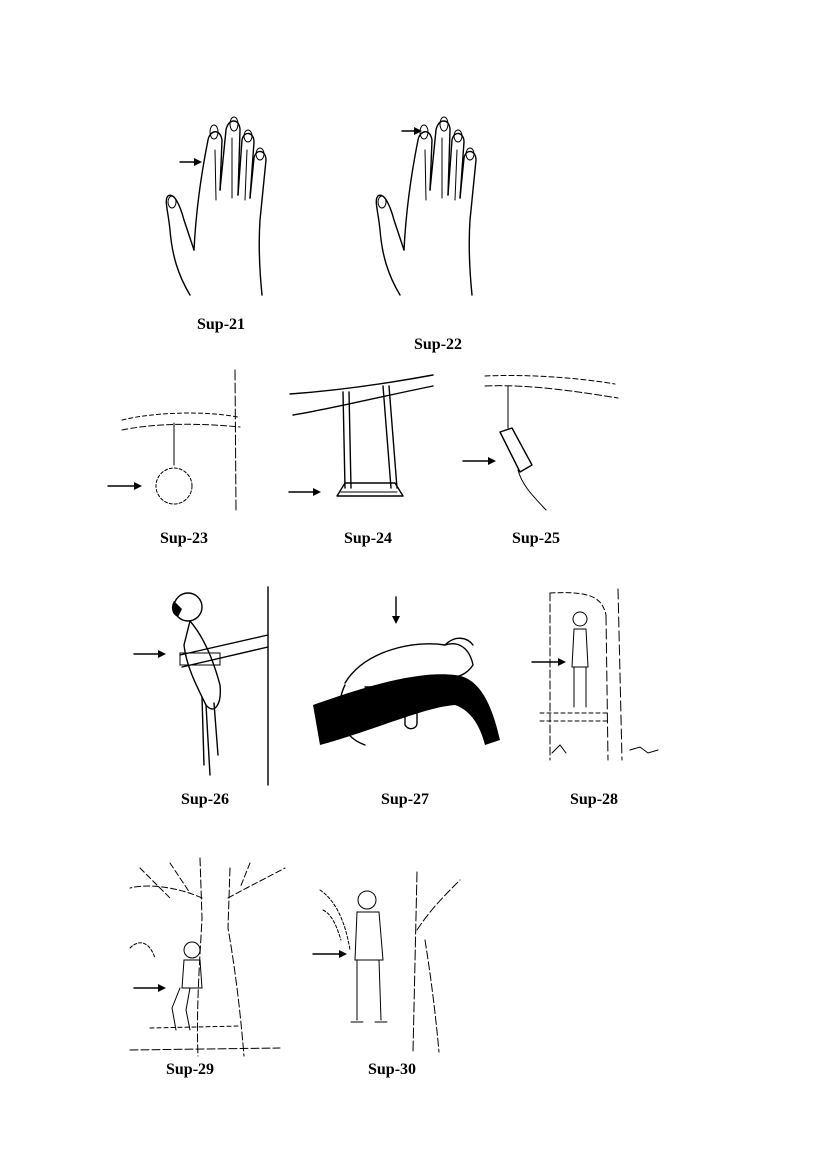  Describe the element at coordinates (368, 538) in the screenshot. I see `caption-sup-24: Sup-24` at that location.